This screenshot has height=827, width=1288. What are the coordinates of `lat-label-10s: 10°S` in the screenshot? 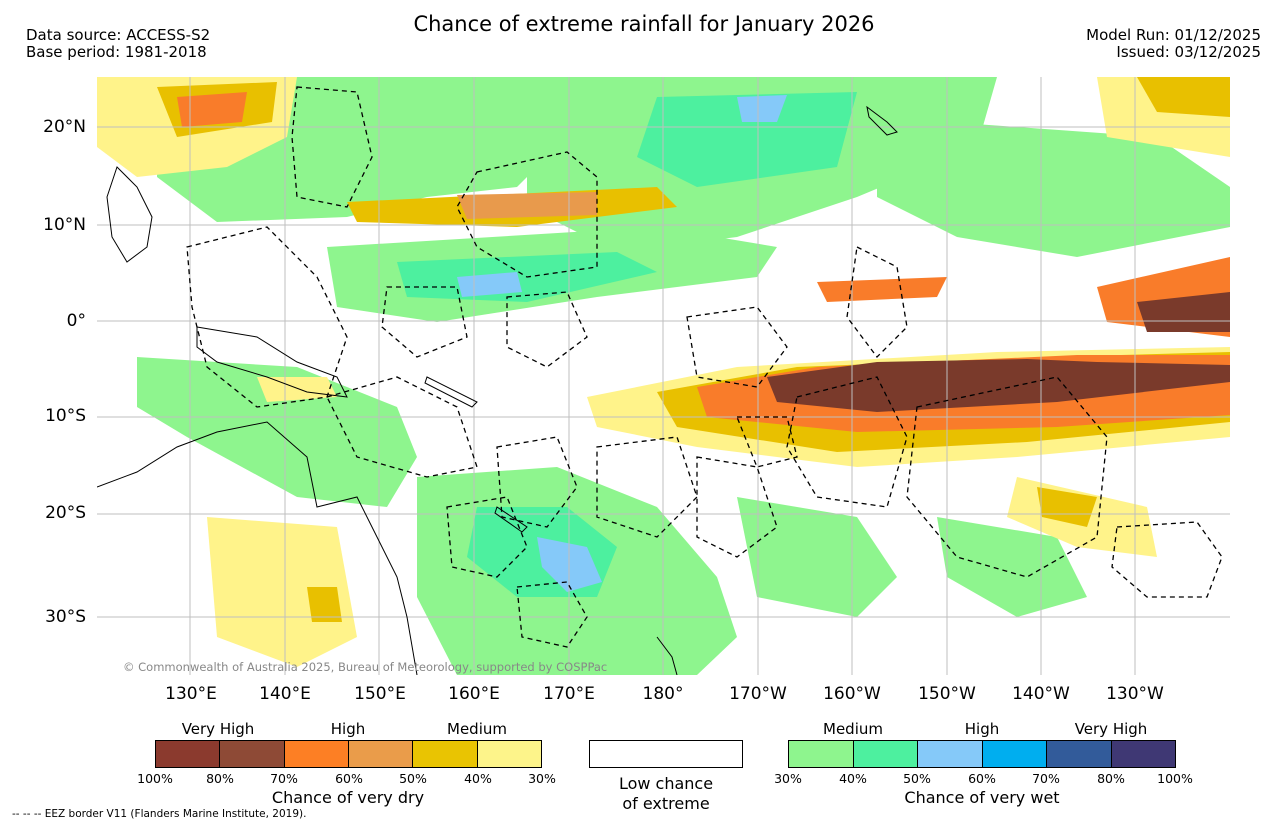 It's located at (65, 416).